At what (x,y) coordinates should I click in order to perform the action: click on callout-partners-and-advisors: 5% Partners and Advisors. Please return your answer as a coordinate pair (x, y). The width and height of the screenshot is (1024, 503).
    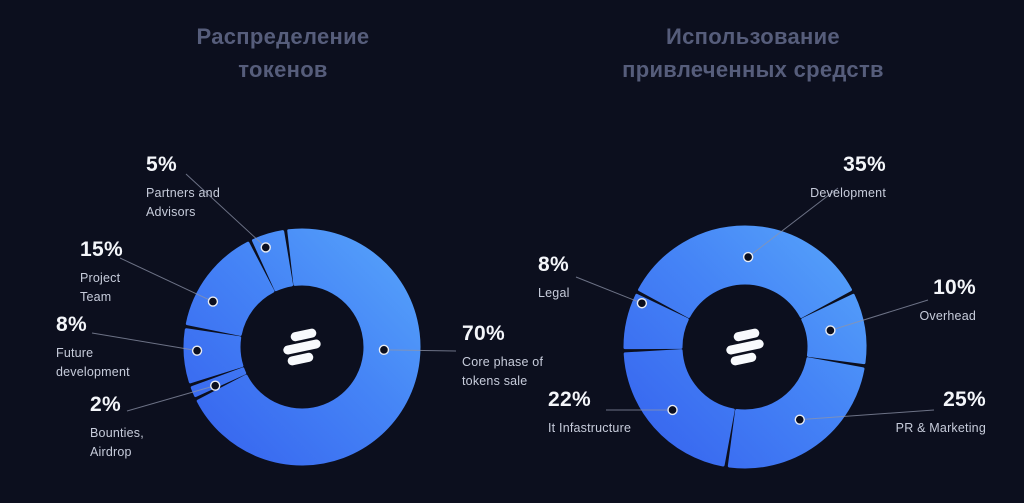
    Looking at the image, I should click on (196, 187).